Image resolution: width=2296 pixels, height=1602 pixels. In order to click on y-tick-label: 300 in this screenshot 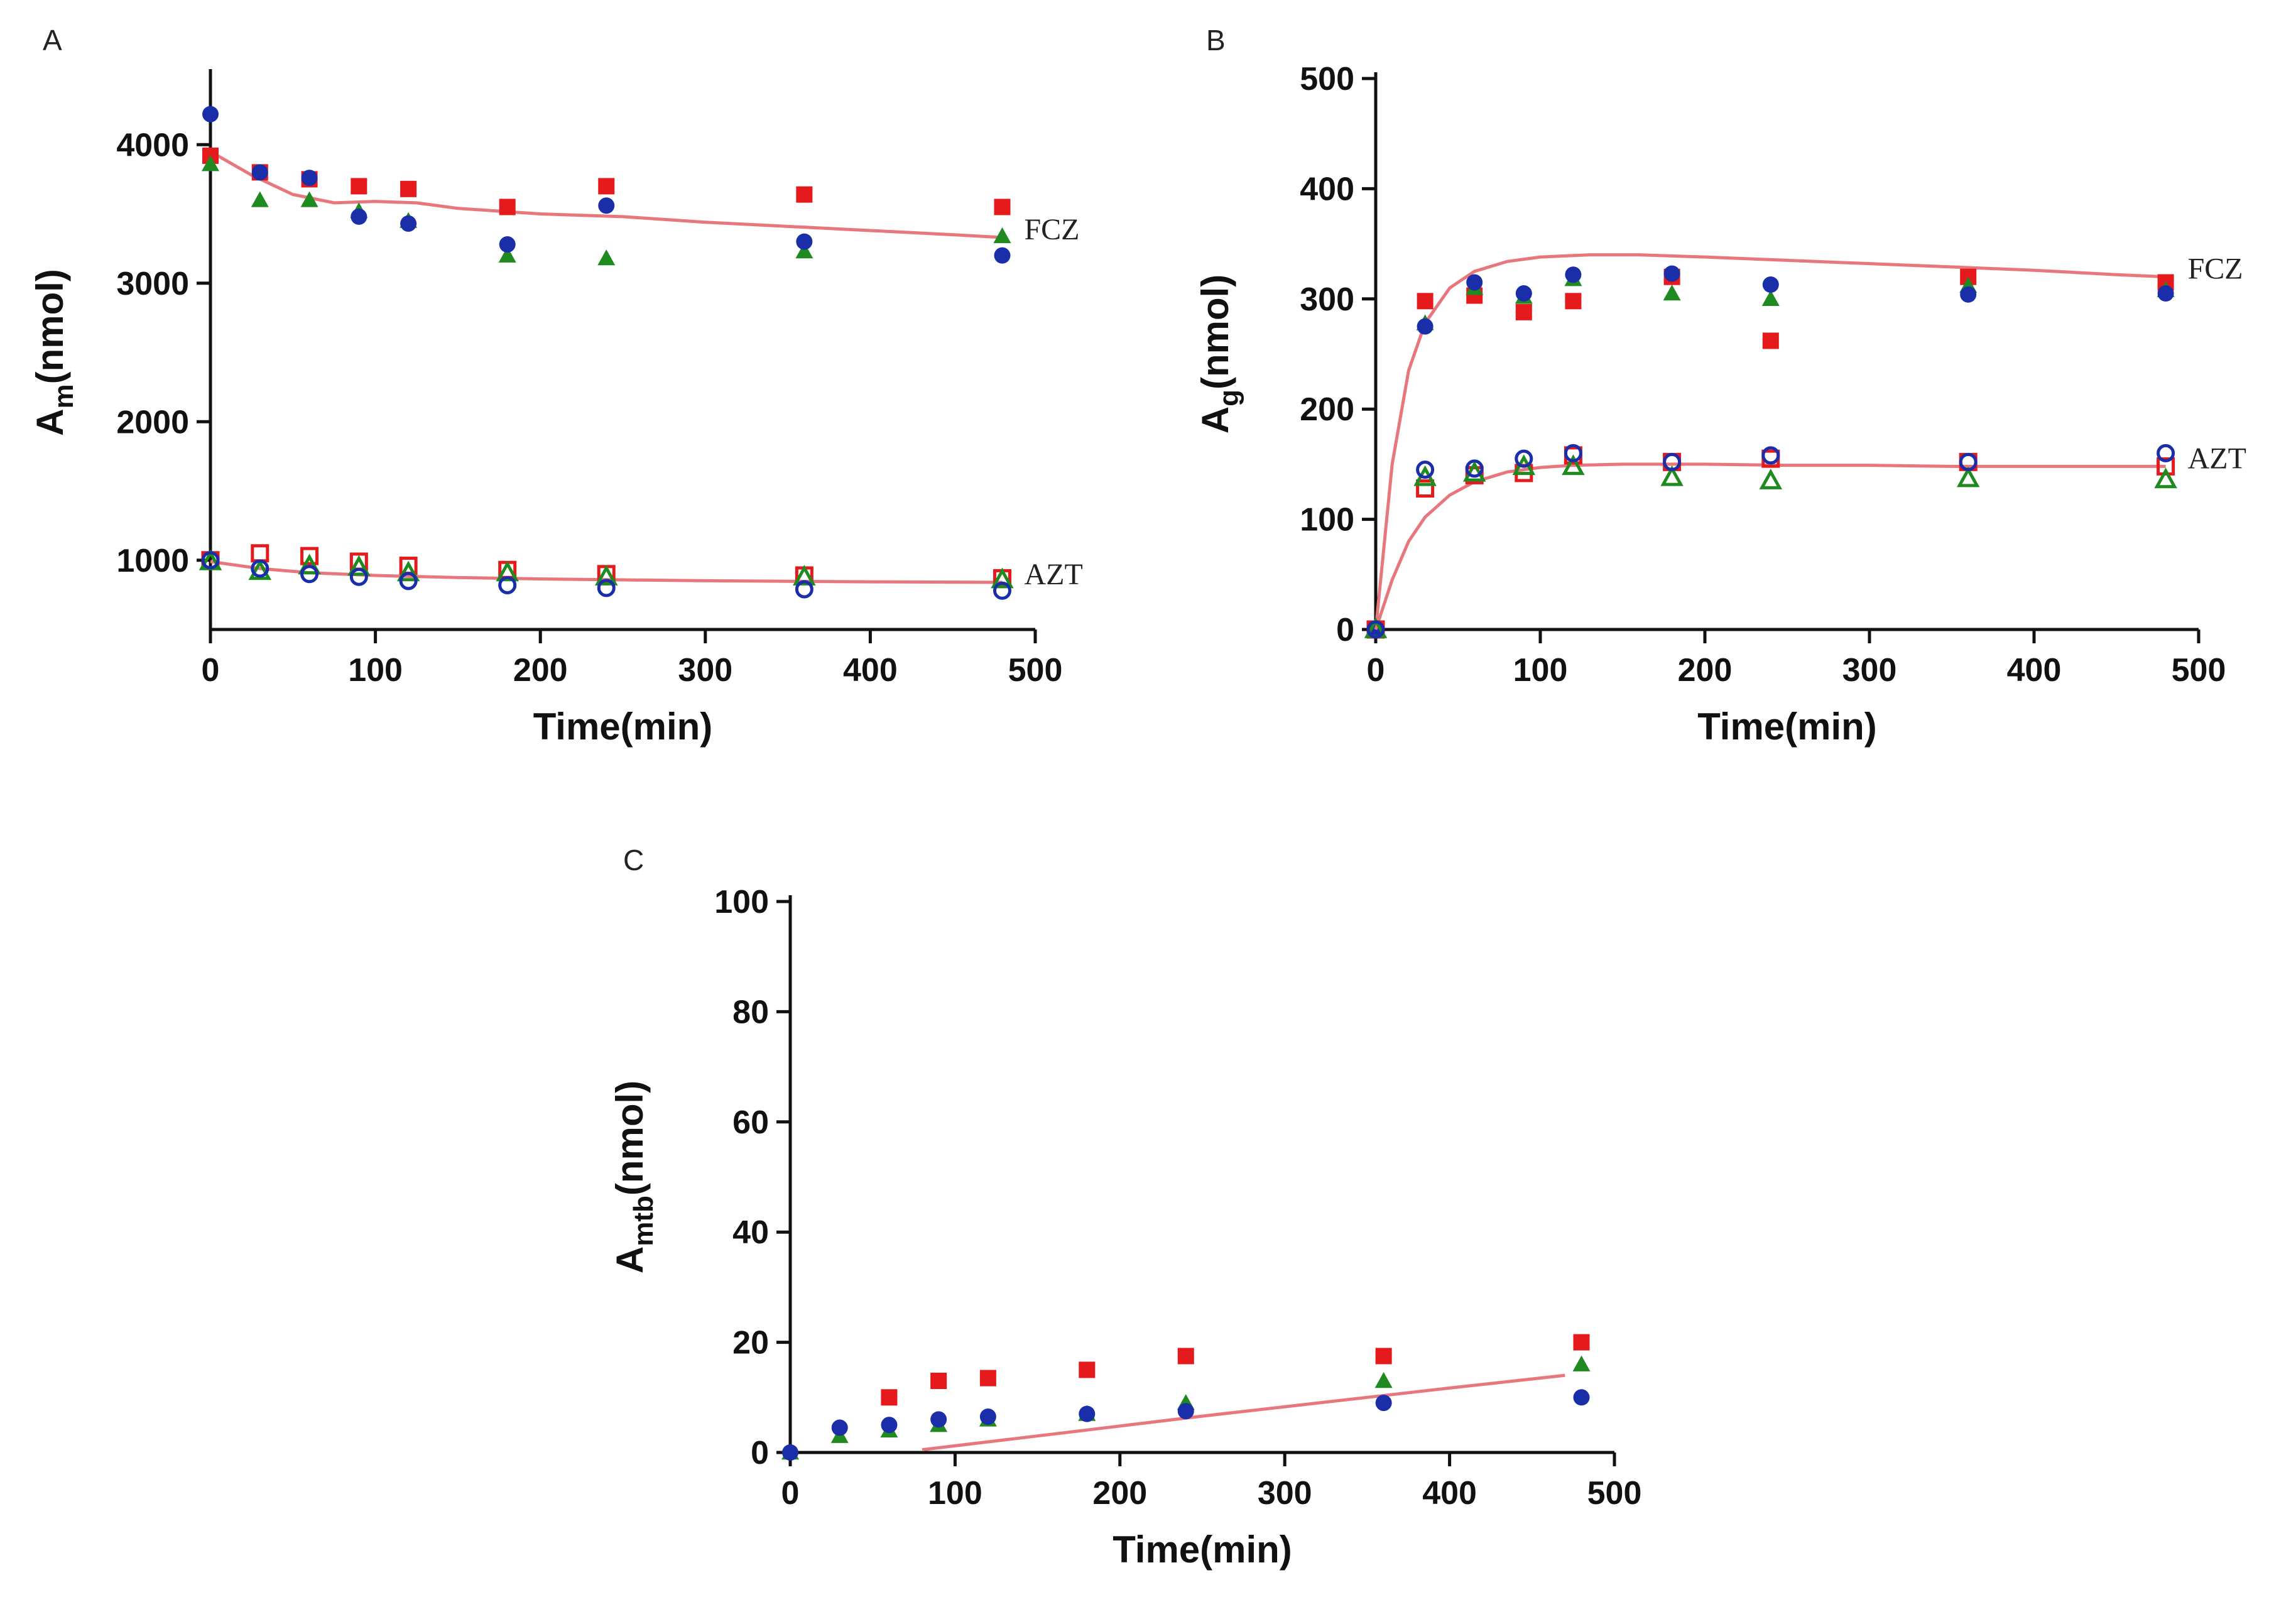, I will do `click(1327, 299)`.